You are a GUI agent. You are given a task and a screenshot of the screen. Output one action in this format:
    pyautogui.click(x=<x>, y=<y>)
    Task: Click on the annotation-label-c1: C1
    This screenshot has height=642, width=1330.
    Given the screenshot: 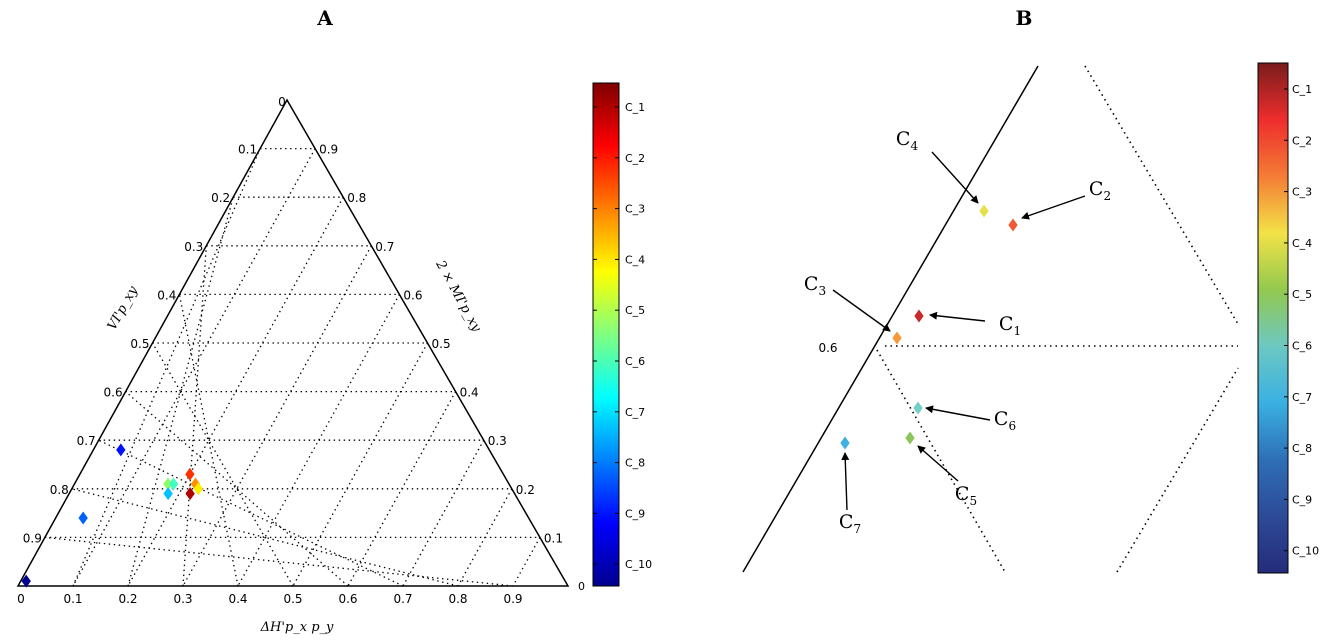 What is the action you would take?
    pyautogui.click(x=1010, y=325)
    